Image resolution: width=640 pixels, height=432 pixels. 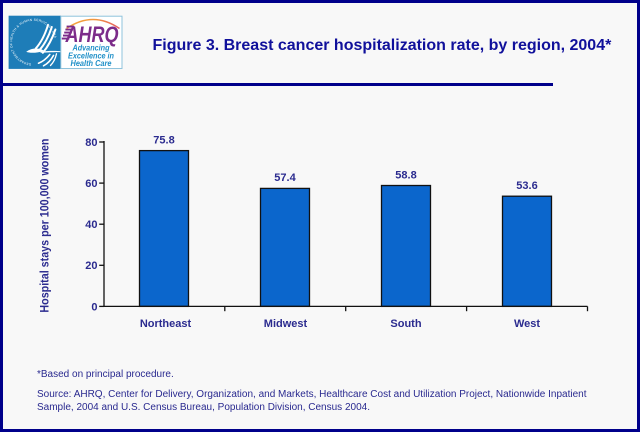 What do you see at coordinates (285, 178) in the screenshot?
I see `svg-text: 57.4` at bounding box center [285, 178].